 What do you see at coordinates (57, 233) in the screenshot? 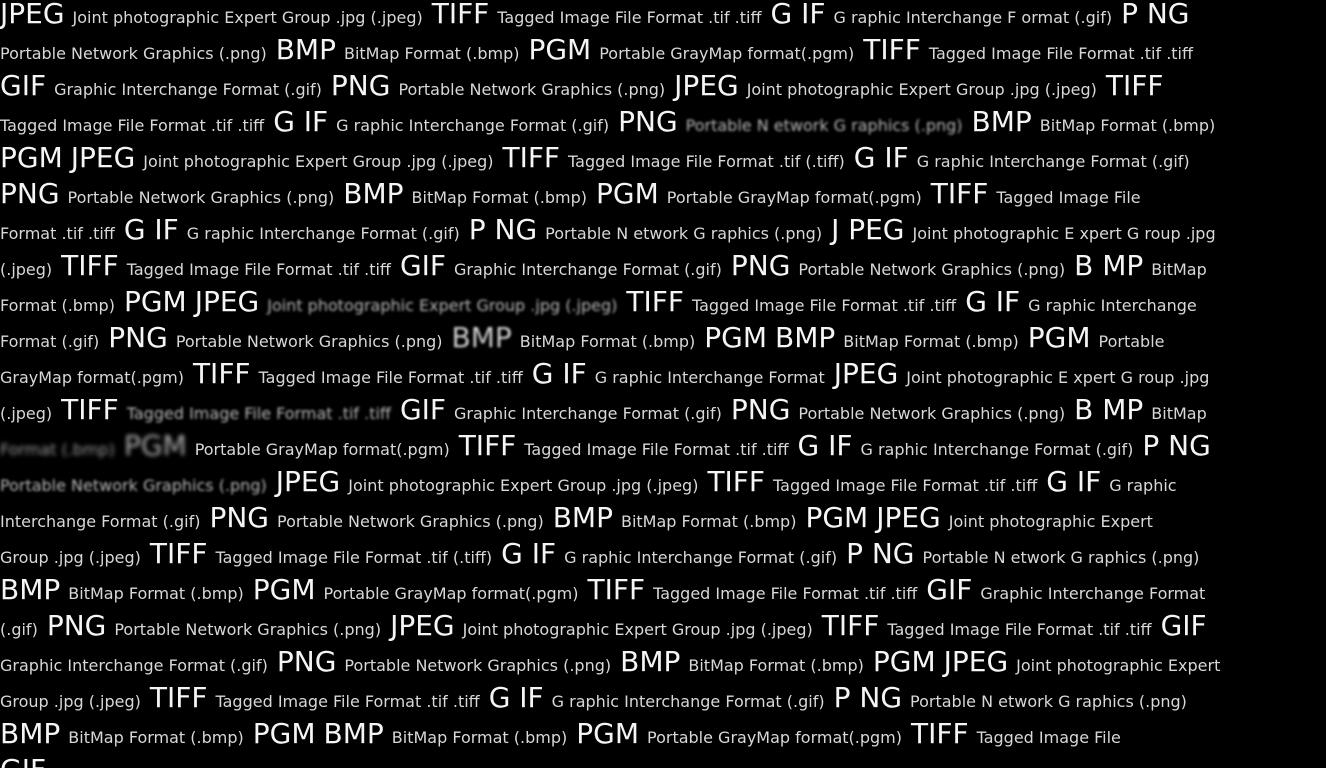
I see `format-description: Format .tif .tiff` at bounding box center [57, 233].